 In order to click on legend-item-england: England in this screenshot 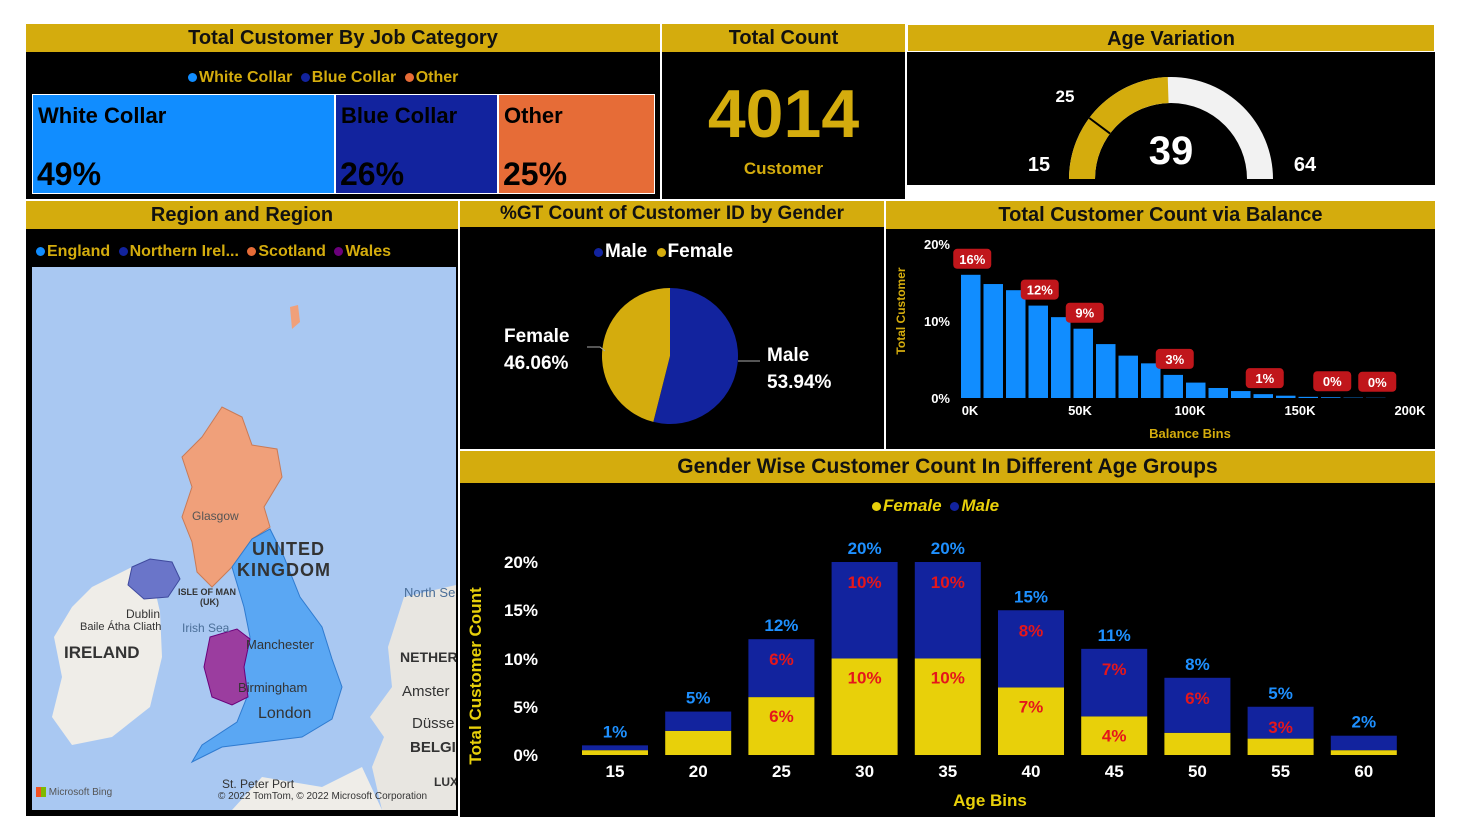, I will do `click(71, 251)`.